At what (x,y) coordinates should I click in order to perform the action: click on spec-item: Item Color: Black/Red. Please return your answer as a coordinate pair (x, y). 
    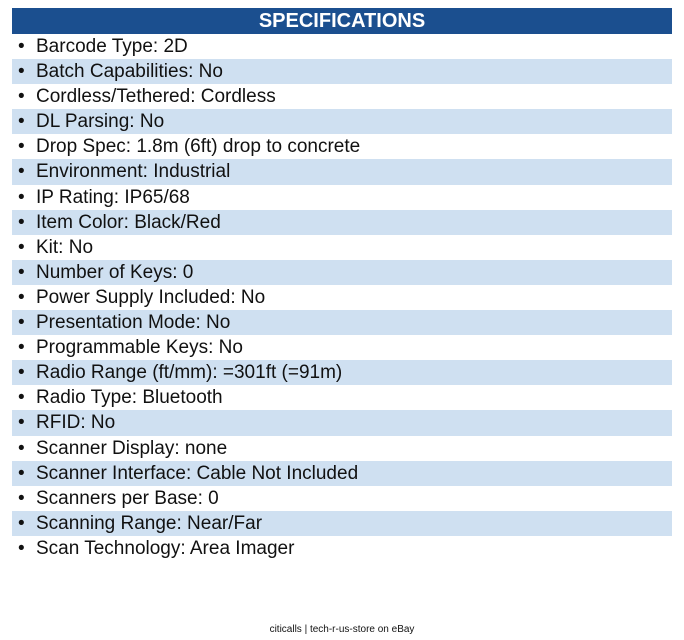
    Looking at the image, I should click on (342, 222).